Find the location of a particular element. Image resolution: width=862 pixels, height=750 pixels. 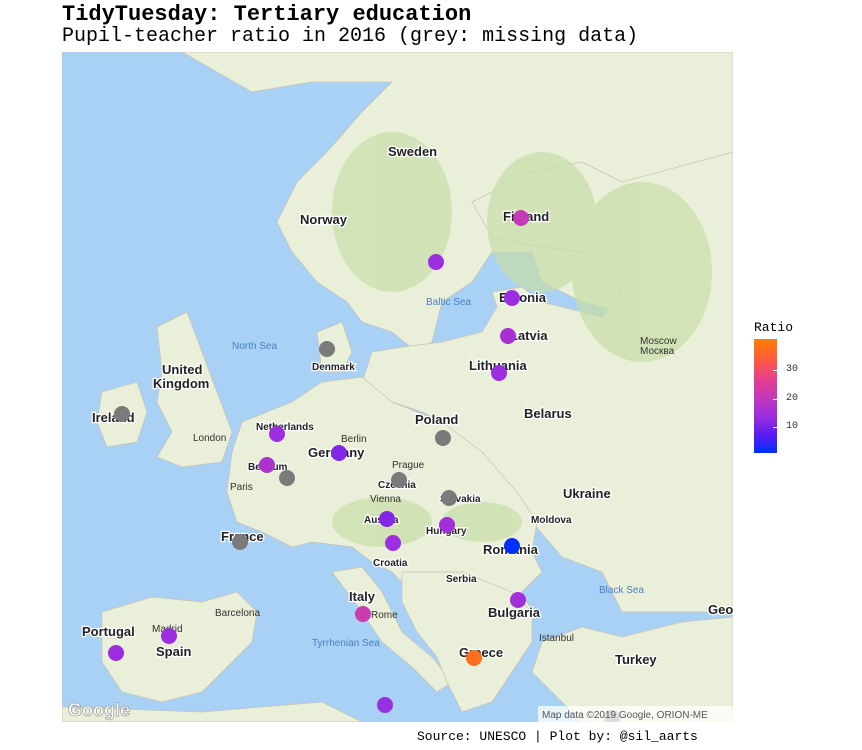

attribution-bg is located at coordinates (635, 714).